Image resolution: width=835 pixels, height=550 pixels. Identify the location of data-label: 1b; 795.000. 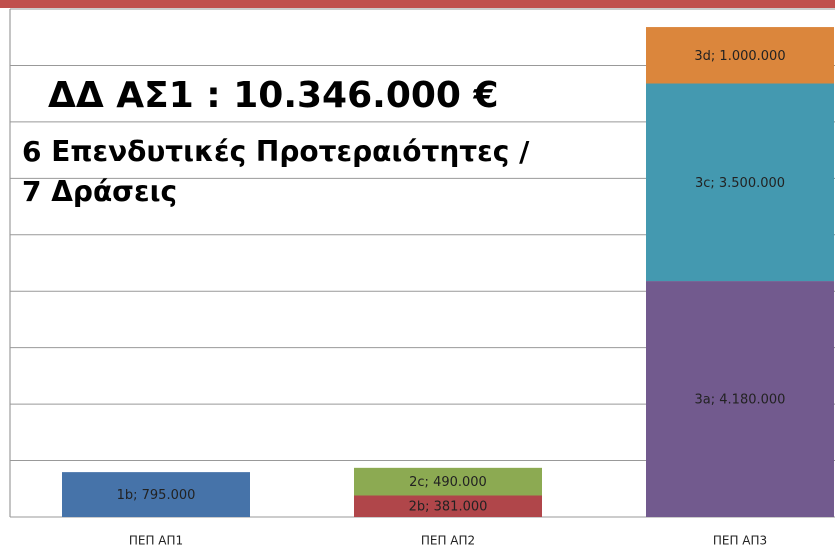
(156, 495).